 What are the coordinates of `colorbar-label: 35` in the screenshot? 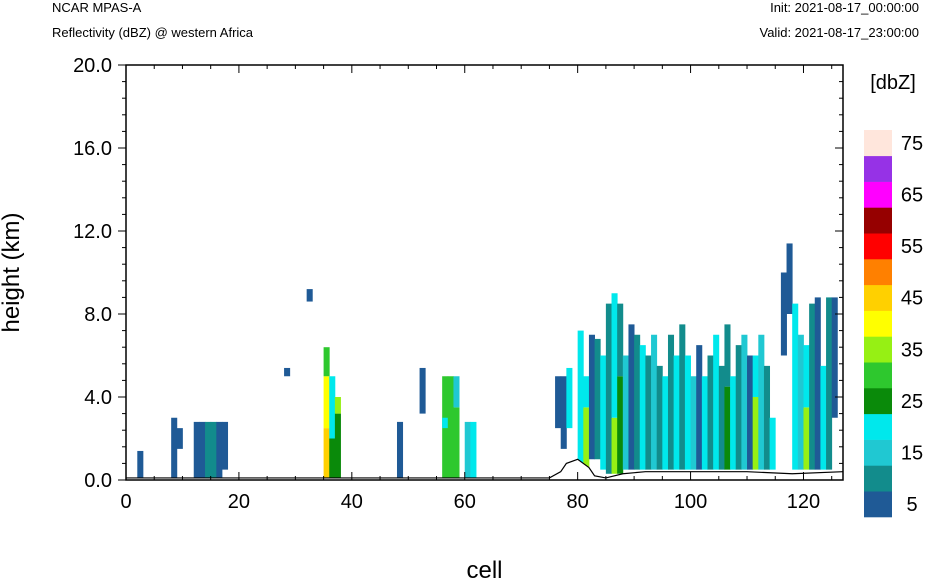 It's located at (912, 350).